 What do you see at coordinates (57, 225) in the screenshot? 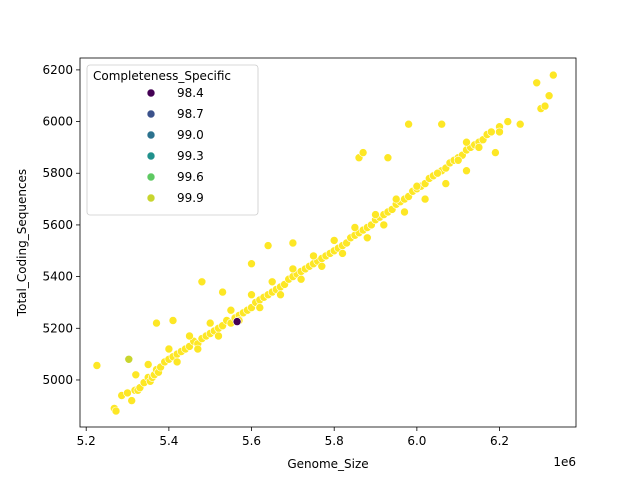
I see `y-tick-label: 5600` at bounding box center [57, 225].